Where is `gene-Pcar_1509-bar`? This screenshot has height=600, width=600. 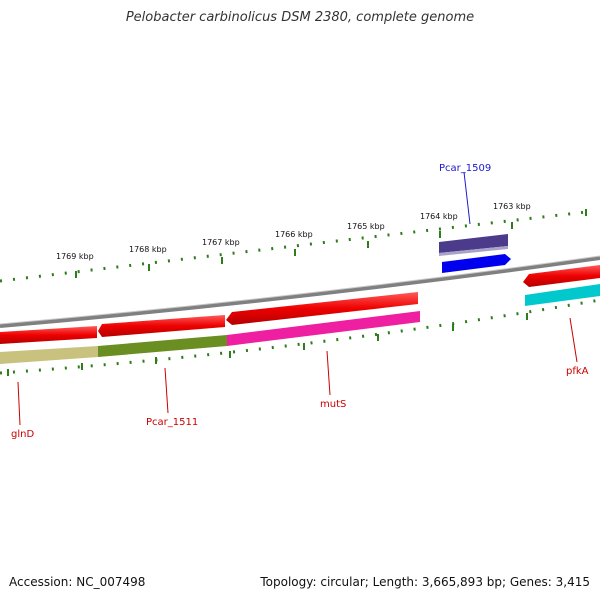 gene-Pcar_1509-bar is located at coordinates (473, 243).